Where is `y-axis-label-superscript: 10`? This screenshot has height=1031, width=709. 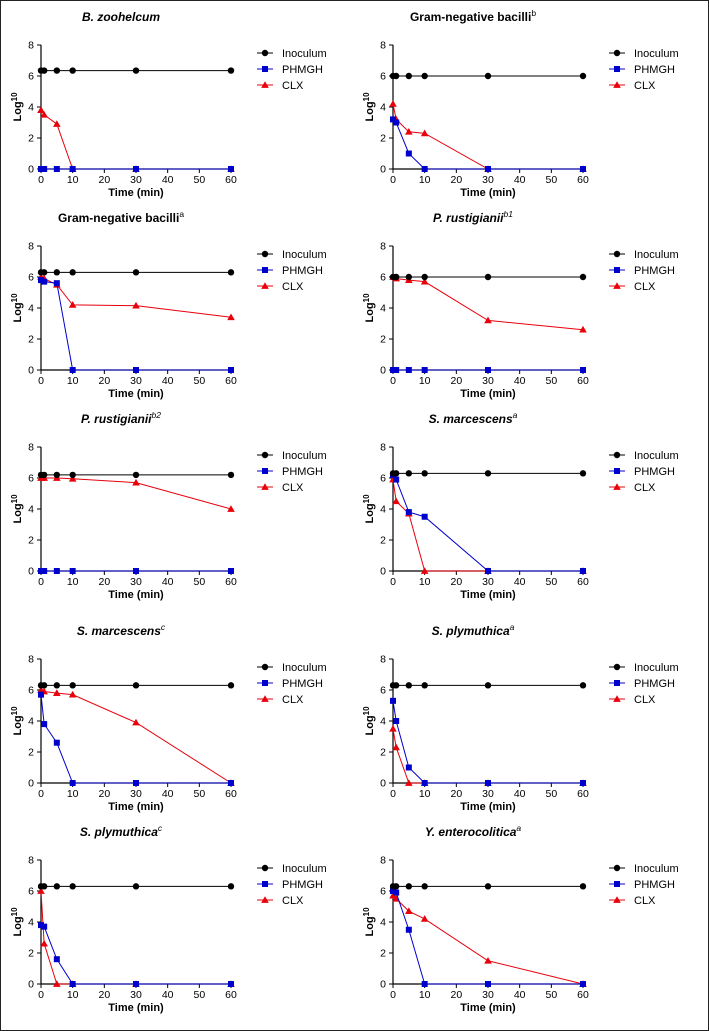
y-axis-label-superscript: 10 is located at coordinates (14, 96).